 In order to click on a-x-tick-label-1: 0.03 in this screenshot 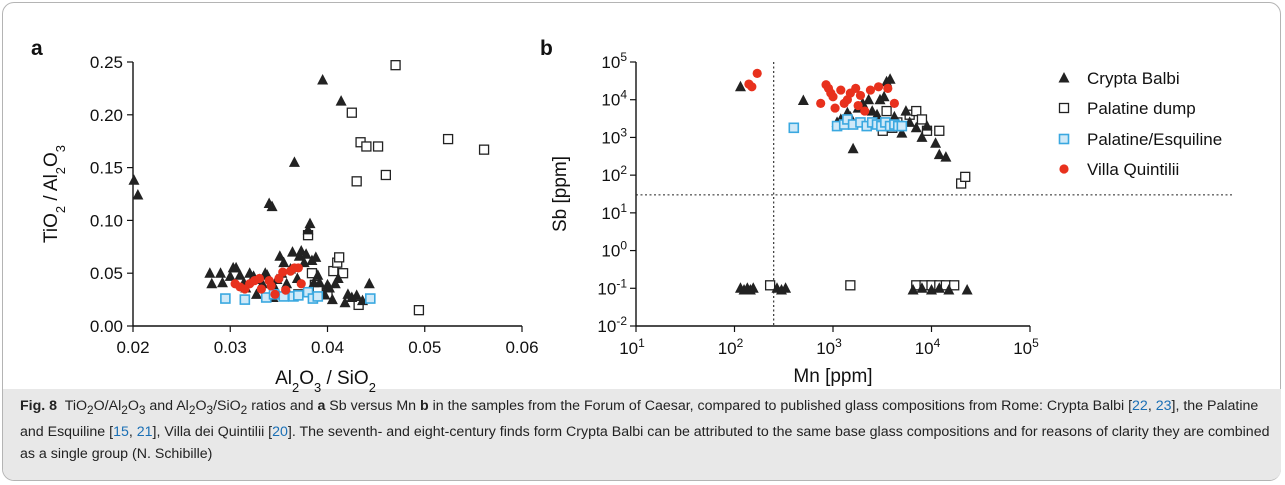, I will do `click(230, 347)`.